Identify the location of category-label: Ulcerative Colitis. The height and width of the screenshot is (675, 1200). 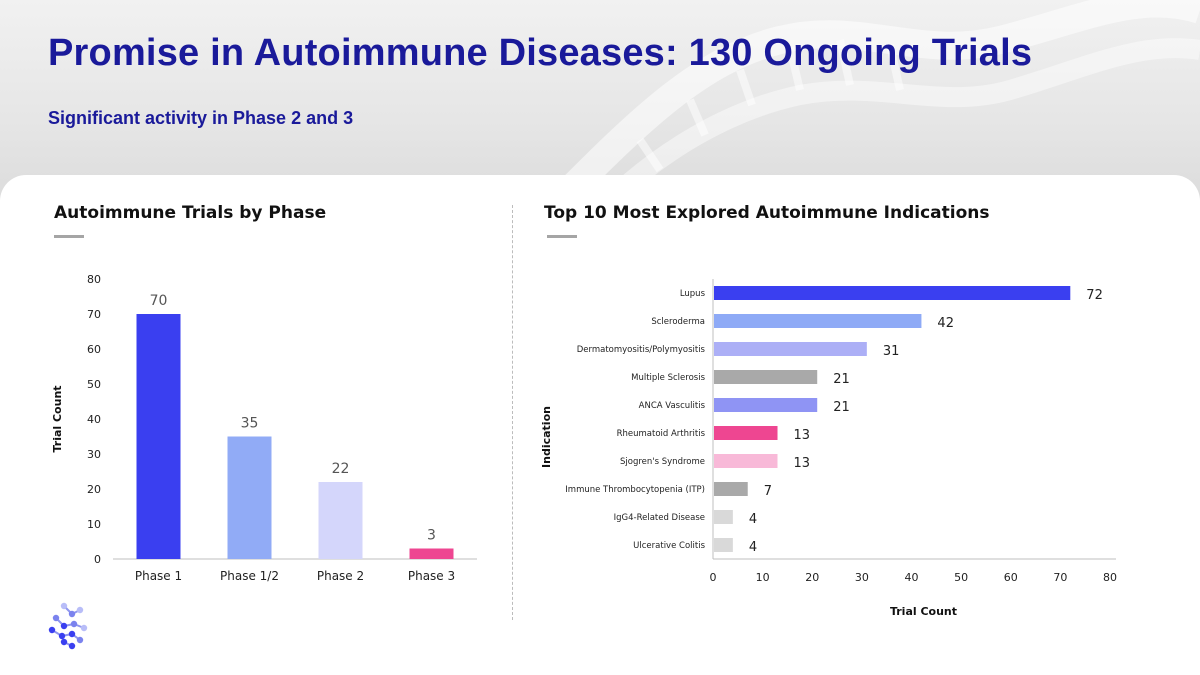
(669, 546).